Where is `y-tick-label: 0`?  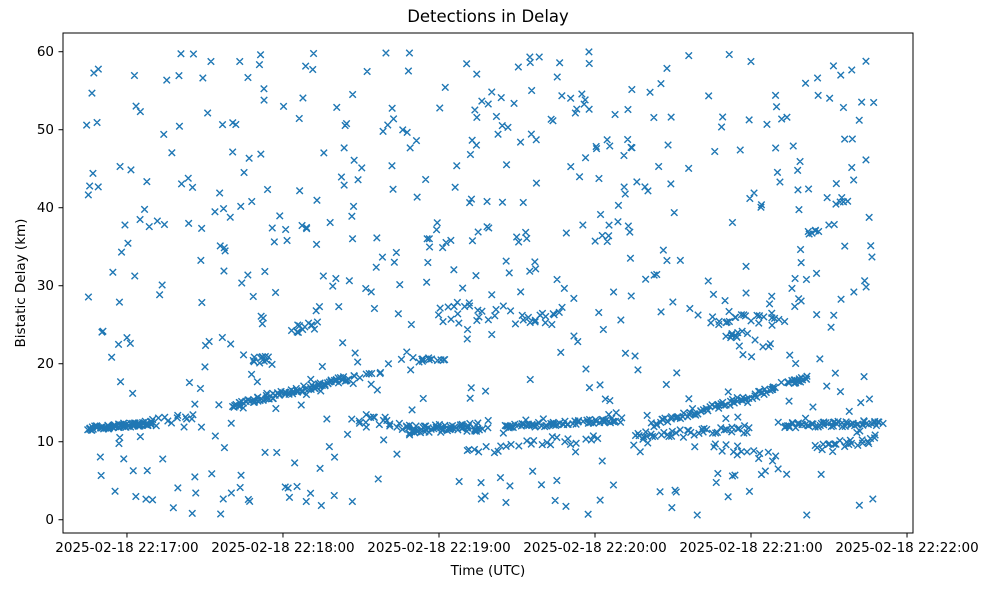 y-tick-label: 0 is located at coordinates (49, 520).